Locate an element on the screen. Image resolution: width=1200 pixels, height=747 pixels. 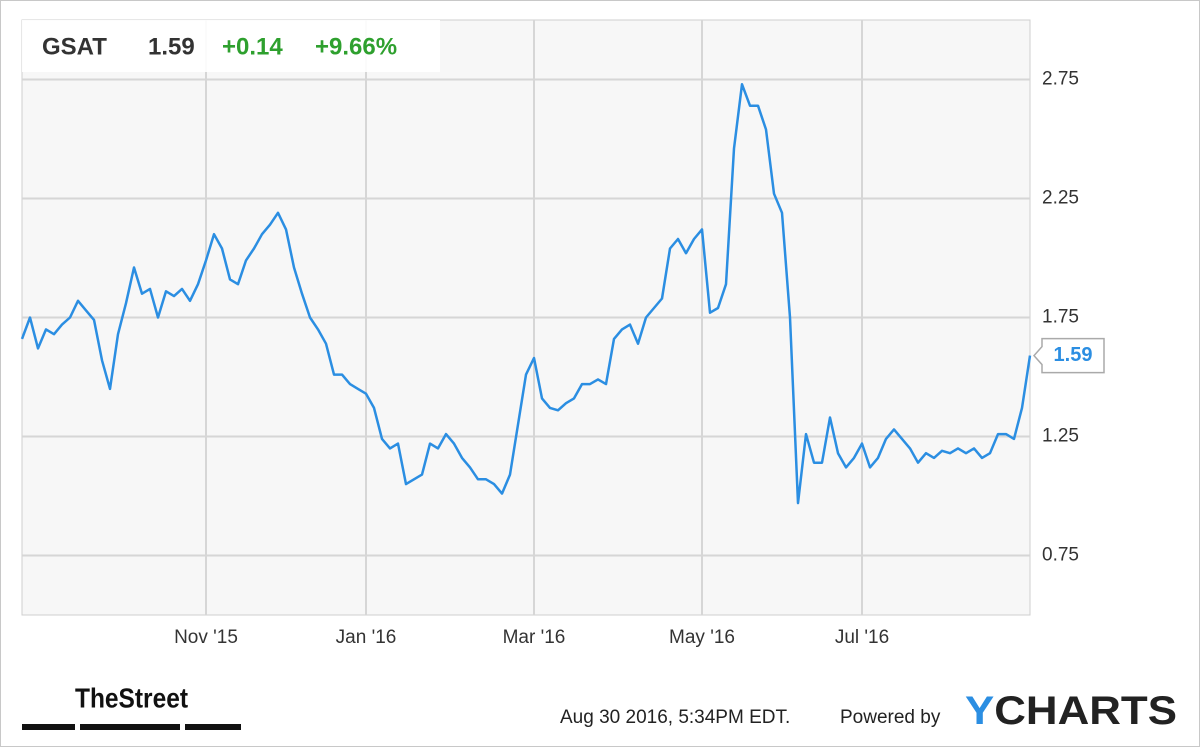
timestamp: Aug 30 2016, 5:34PM EDT. is located at coordinates (675, 717).